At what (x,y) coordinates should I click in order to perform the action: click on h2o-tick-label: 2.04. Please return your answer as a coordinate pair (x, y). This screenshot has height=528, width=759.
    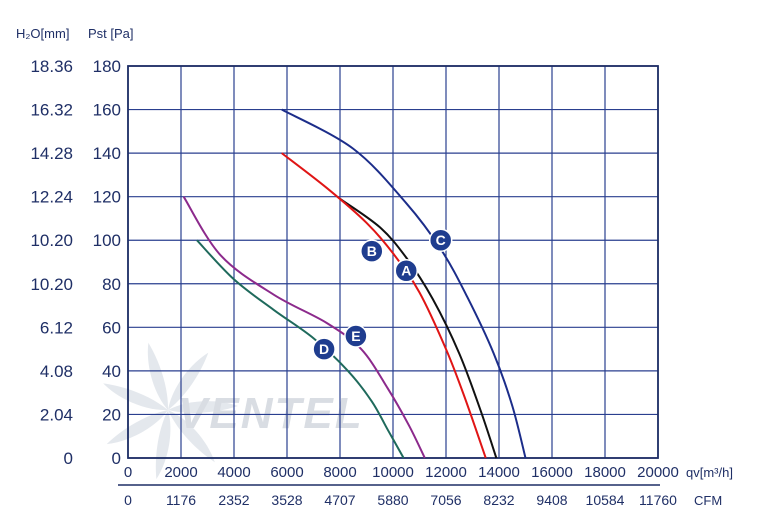
    Looking at the image, I should click on (56, 414).